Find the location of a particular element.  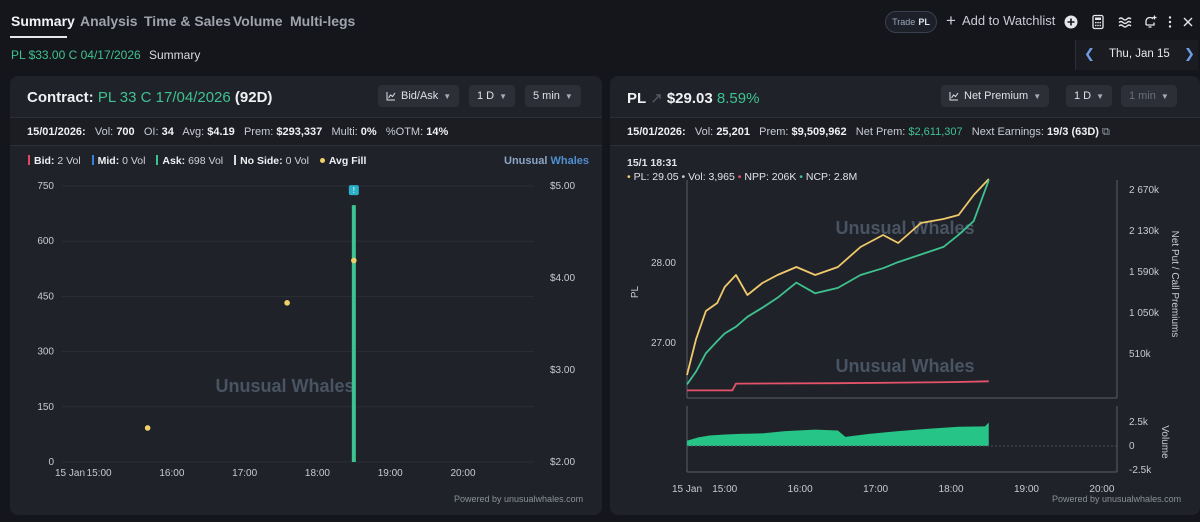

y-left-tick-label: 0 is located at coordinates (51, 462).